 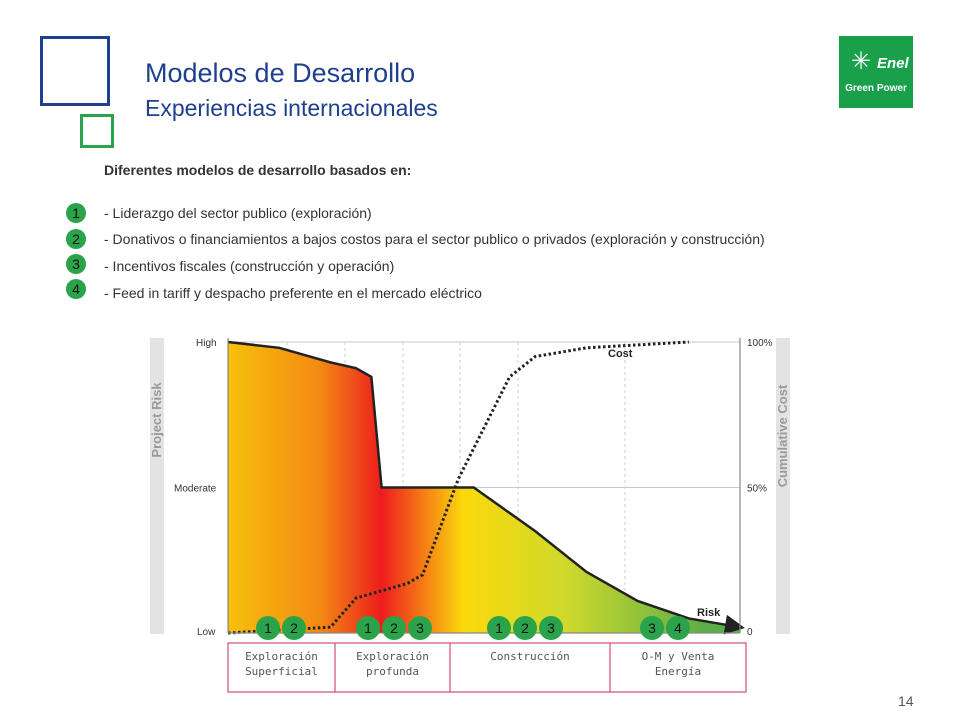 What do you see at coordinates (473, 628) in the screenshot?
I see `phase-markers: 1 2 1 2 3 1 2 3 3 4` at bounding box center [473, 628].